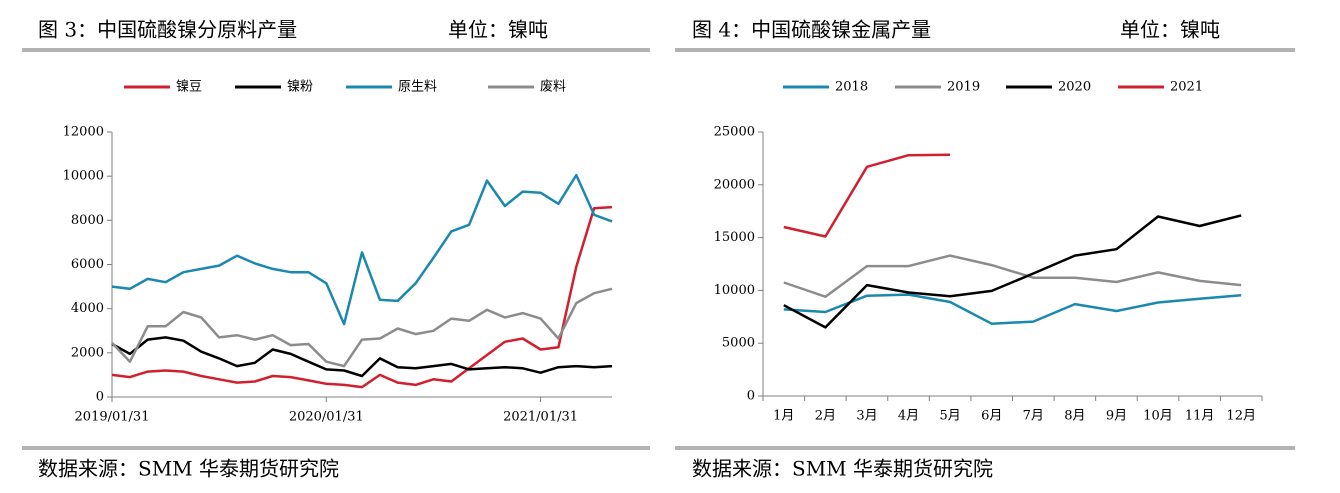 This screenshot has height=493, width=1340. What do you see at coordinates (553, 87) in the screenshot?
I see `legend-label: 废料` at bounding box center [553, 87].